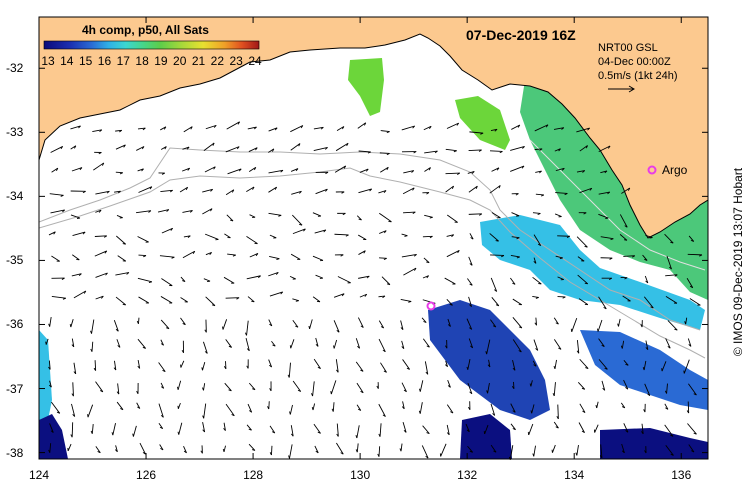 This screenshot has width=749, height=496. I want to click on y-tick-label: -33, so click(15, 132).